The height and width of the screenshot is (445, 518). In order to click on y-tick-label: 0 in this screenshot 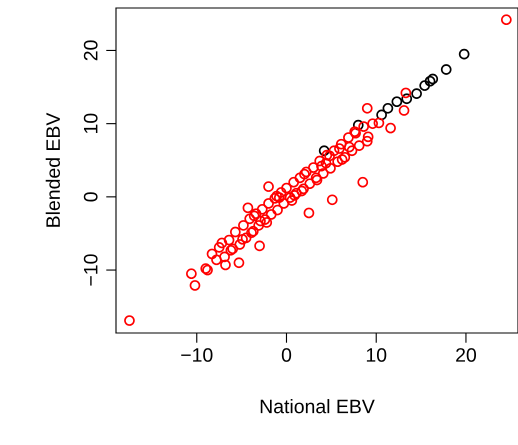, I will do `click(91, 197)`.